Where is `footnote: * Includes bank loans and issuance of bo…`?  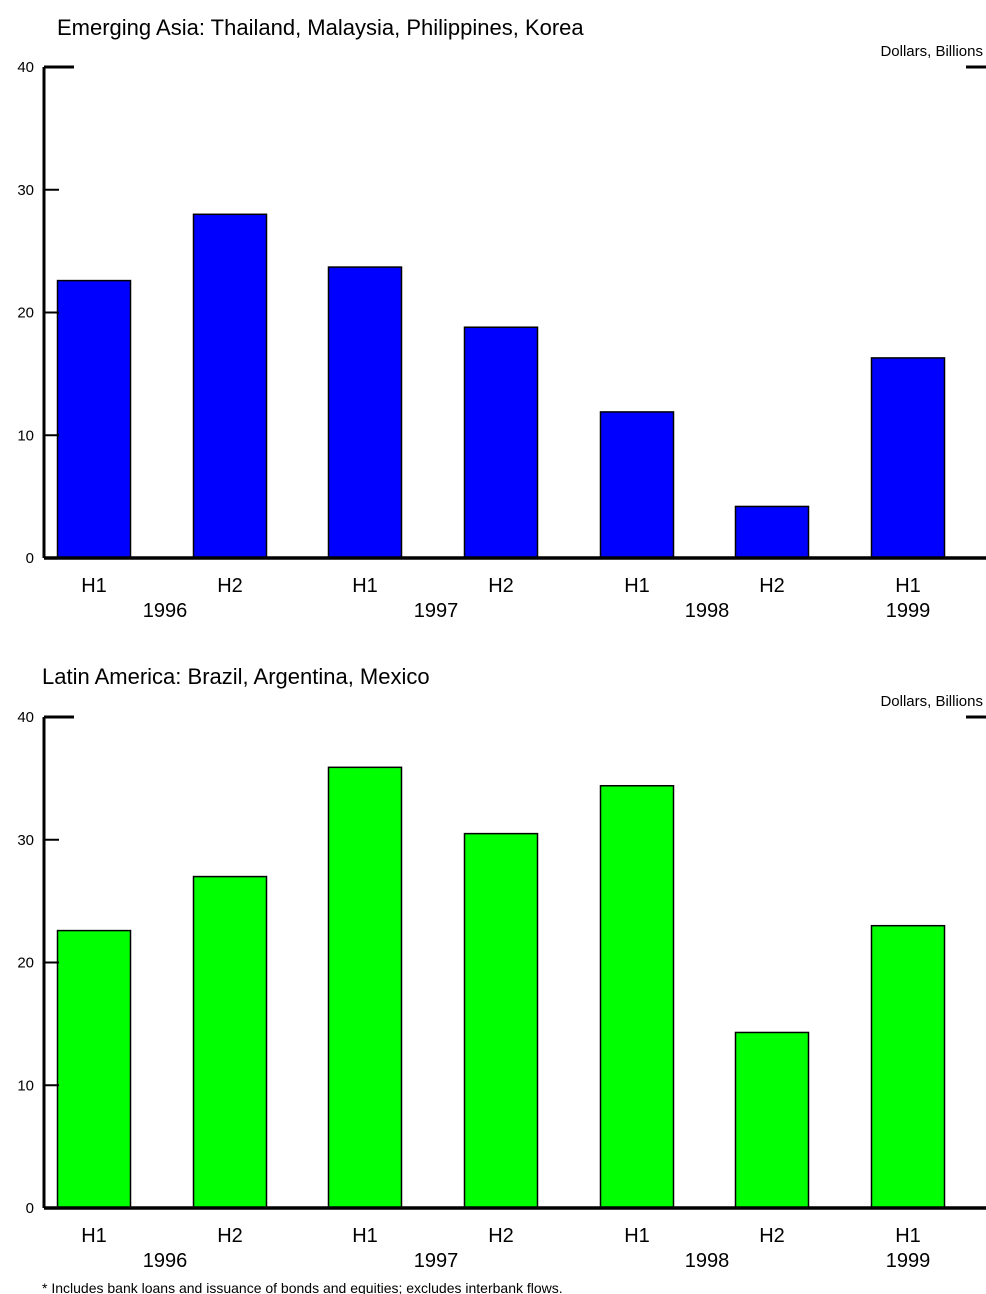 footnote: * Includes bank loans and issuance of bo… is located at coordinates (302, 1287).